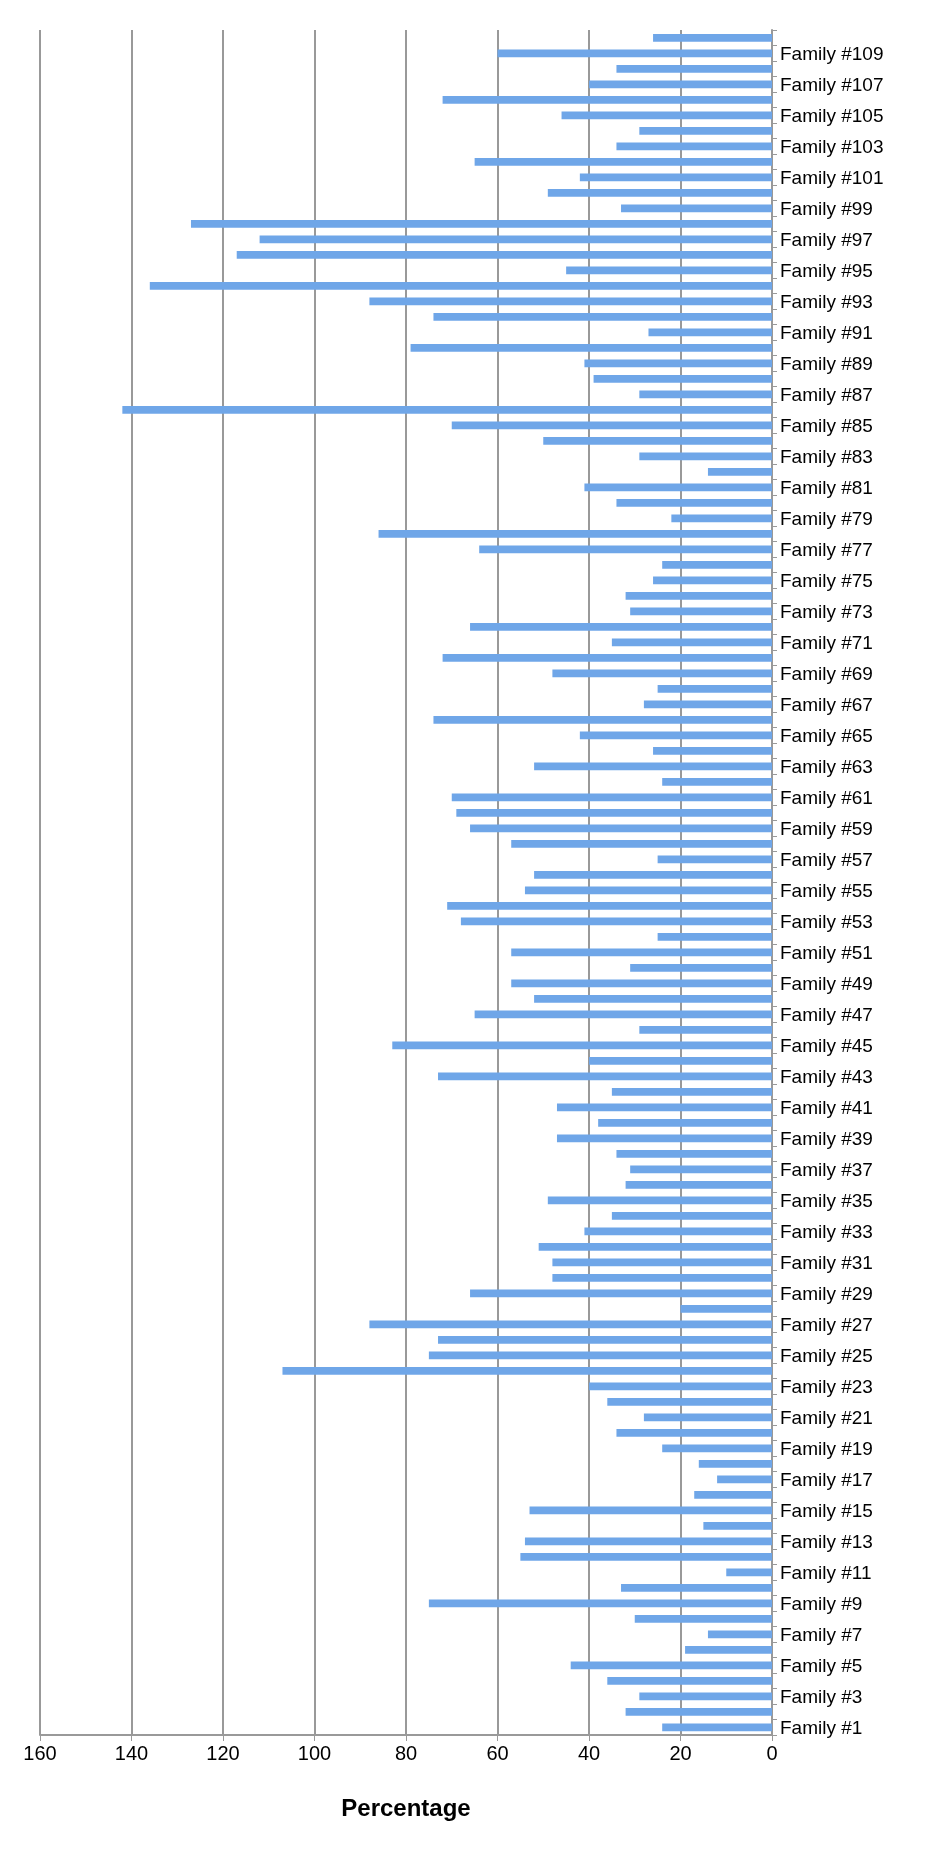  What do you see at coordinates (832, 84) in the screenshot?
I see `y-tick-label: Family #107` at bounding box center [832, 84].